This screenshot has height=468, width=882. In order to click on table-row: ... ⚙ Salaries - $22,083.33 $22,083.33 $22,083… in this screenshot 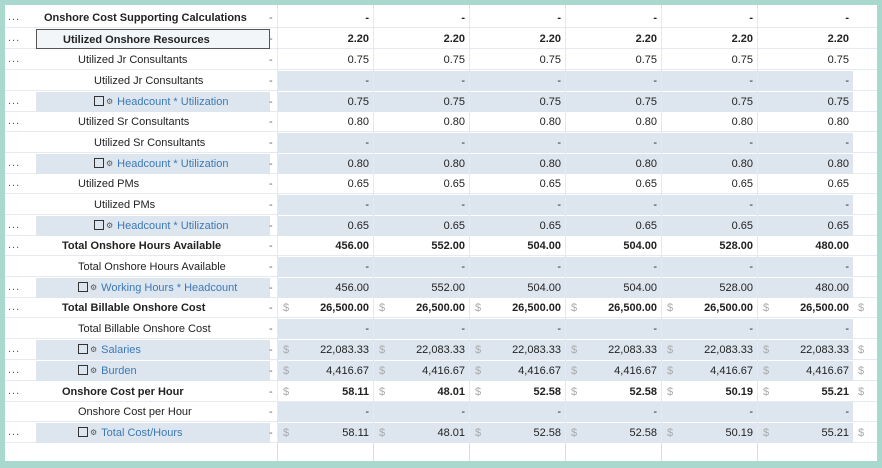, I will do `click(441, 350)`.